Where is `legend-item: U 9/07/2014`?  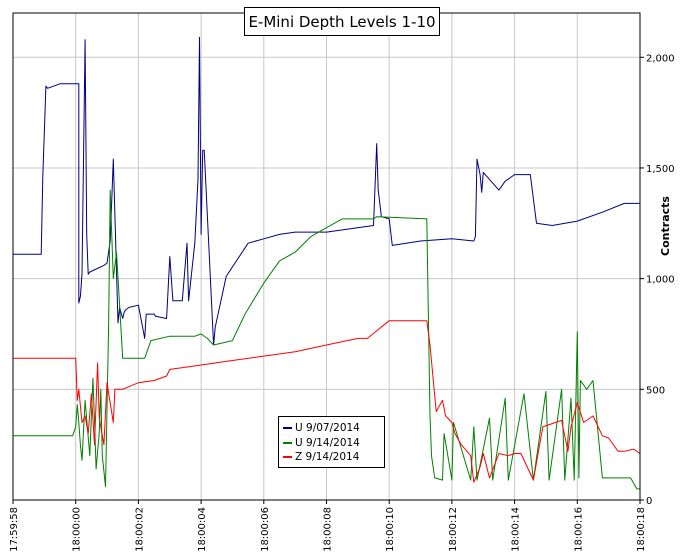 legend-item: U 9/07/2014 is located at coordinates (333, 428).